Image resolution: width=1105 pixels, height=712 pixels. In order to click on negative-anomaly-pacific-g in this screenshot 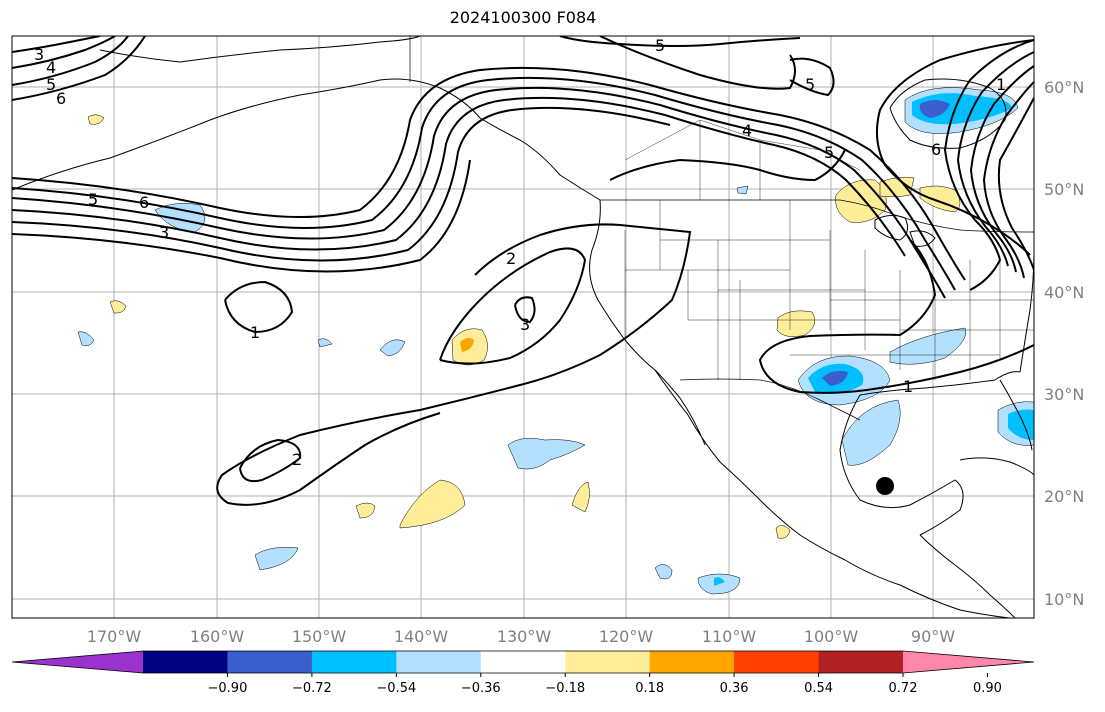, I will do `click(392, 348)`.